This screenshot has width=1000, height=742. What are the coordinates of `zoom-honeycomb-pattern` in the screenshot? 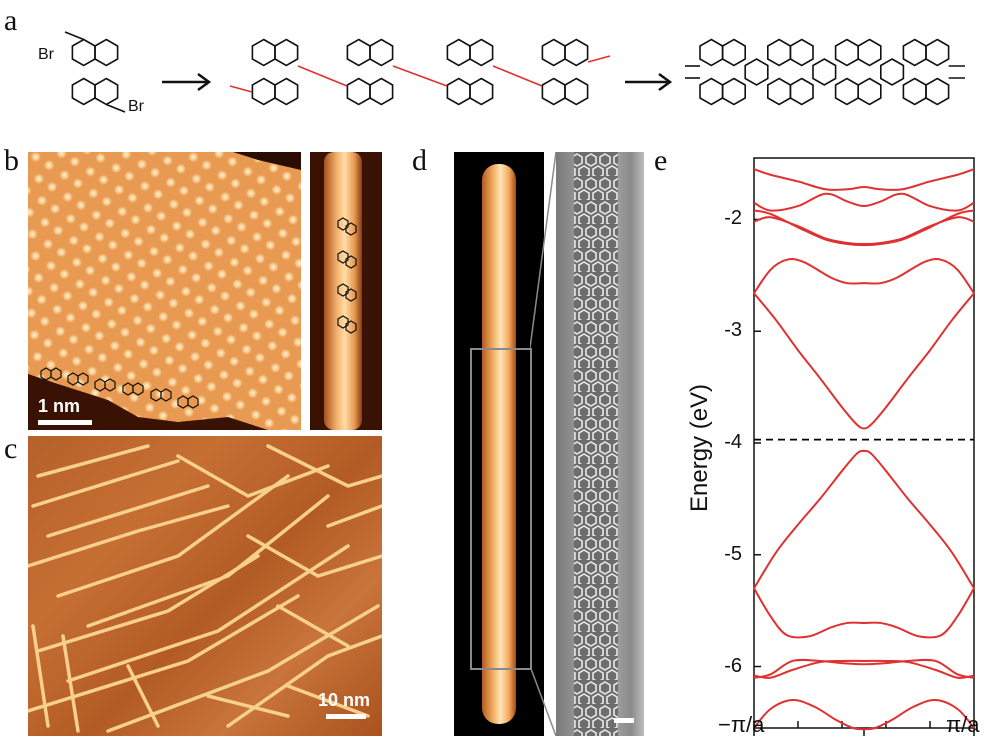 It's located at (596, 444).